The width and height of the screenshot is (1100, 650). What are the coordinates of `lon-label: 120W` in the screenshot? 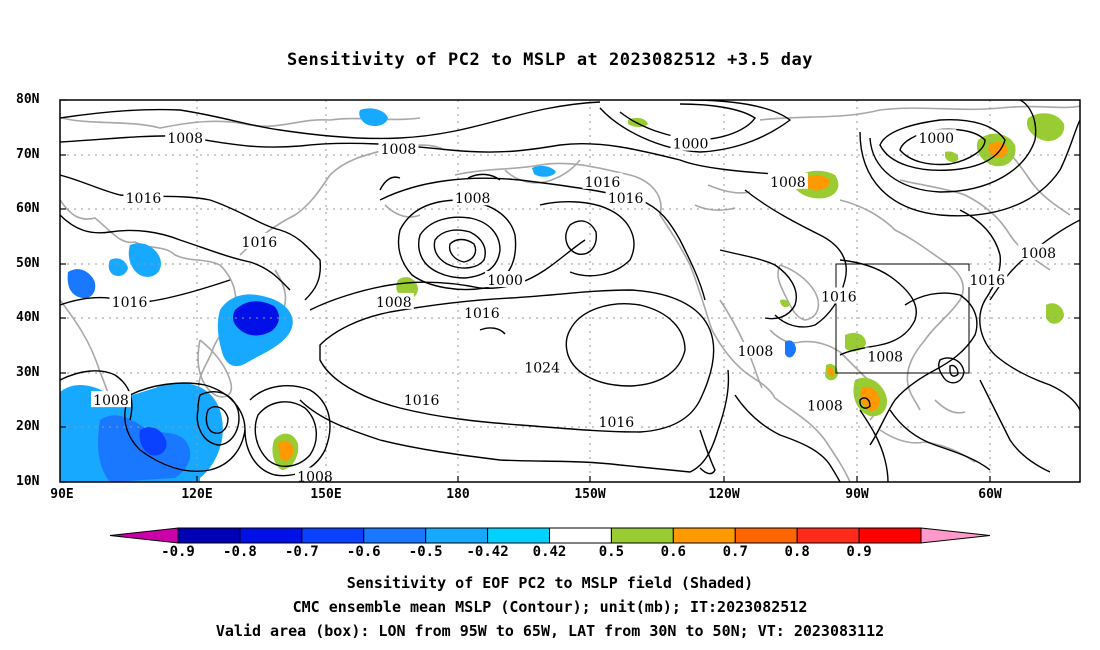 It's located at (724, 494).